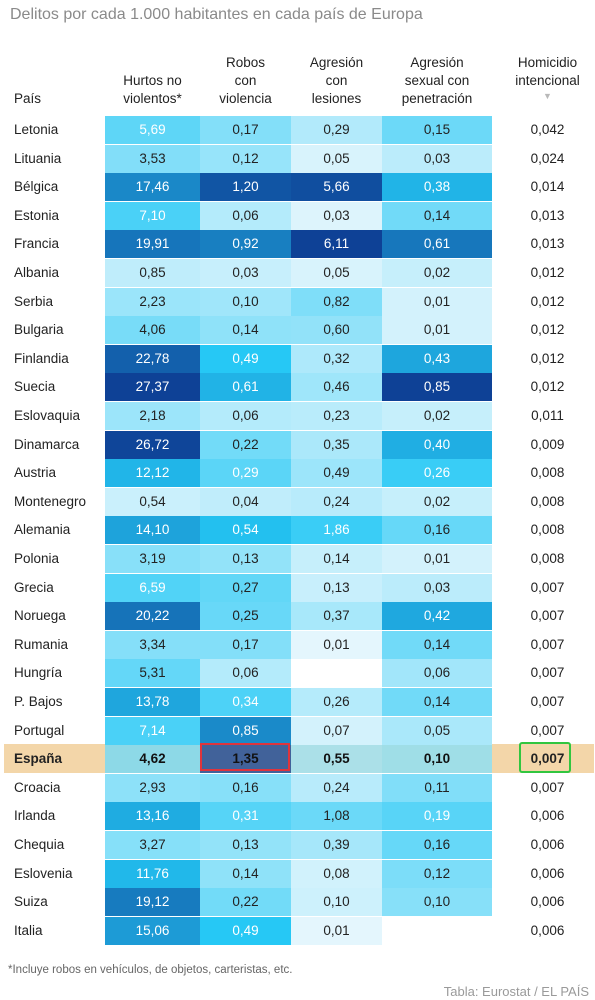 The height and width of the screenshot is (1000, 595). What do you see at coordinates (437, 473) in the screenshot?
I see `agresion-sexual-cell: 0,26` at bounding box center [437, 473].